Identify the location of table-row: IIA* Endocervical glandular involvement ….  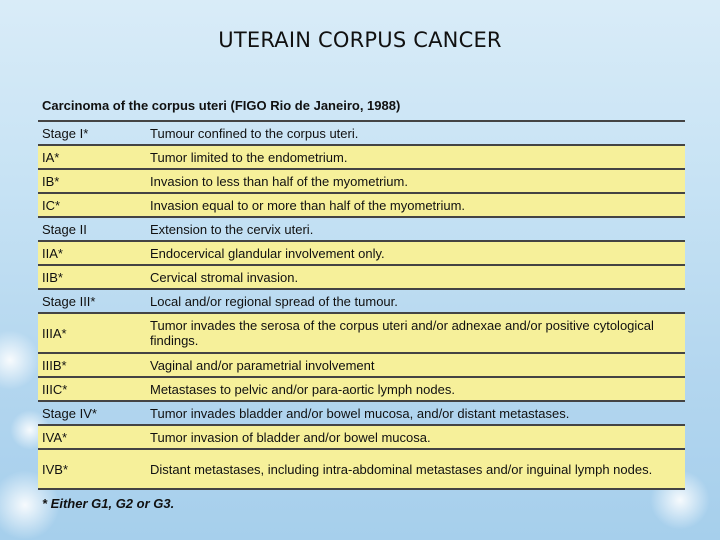
(361, 252).